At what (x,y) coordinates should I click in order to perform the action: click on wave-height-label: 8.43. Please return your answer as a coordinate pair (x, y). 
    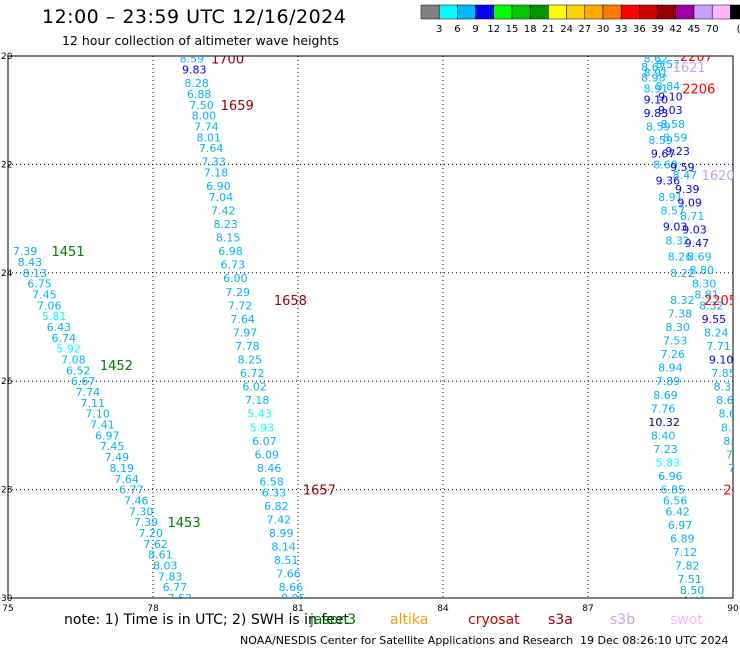
    Looking at the image, I should click on (30, 262).